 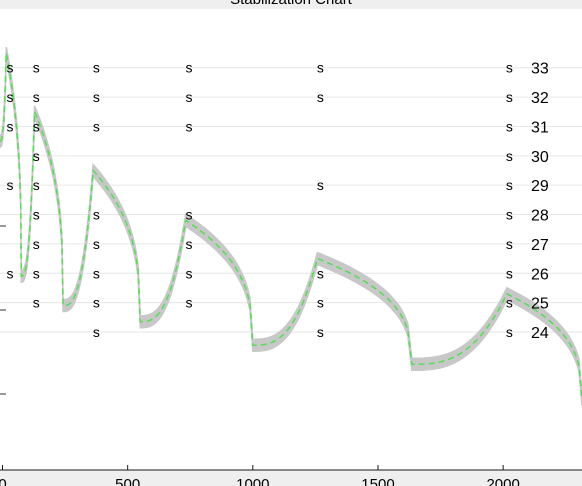 I want to click on order-label: 31, so click(x=540, y=127).